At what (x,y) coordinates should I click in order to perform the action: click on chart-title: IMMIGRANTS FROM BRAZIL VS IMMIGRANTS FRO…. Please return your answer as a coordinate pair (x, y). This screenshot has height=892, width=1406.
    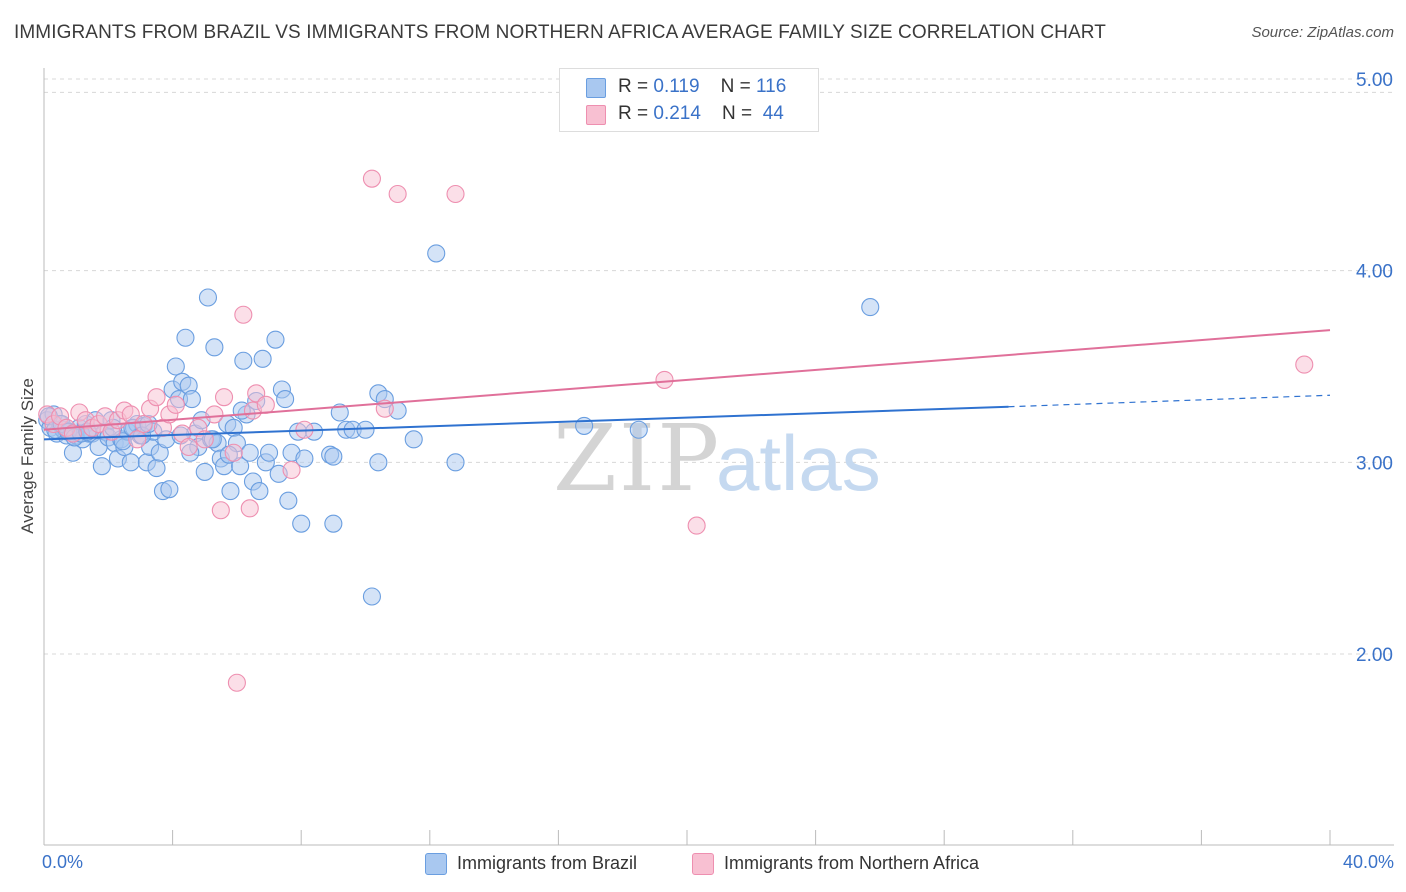
    Looking at the image, I should click on (560, 32).